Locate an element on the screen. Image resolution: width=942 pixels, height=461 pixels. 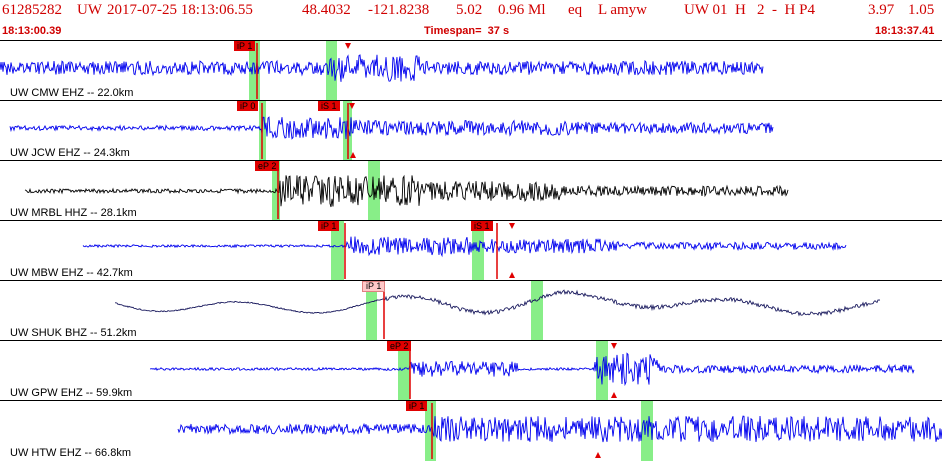
latitude: 48.4032 is located at coordinates (326, 10).